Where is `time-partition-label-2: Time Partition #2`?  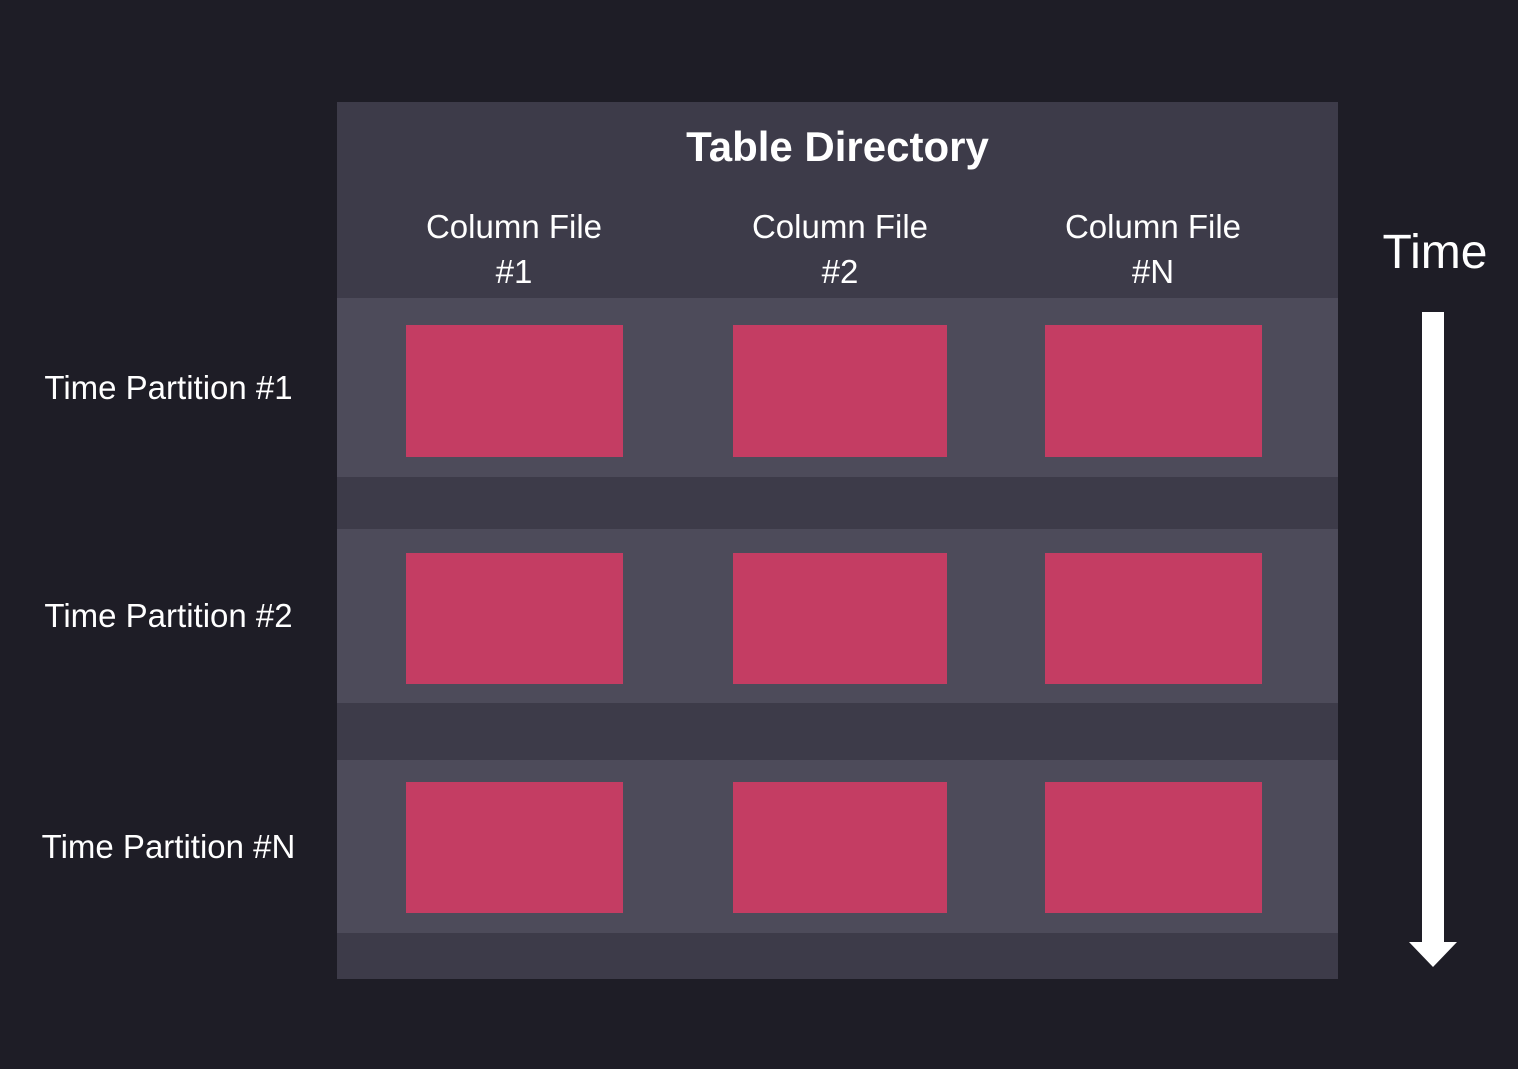 time-partition-label-2: Time Partition #2 is located at coordinates (168, 615).